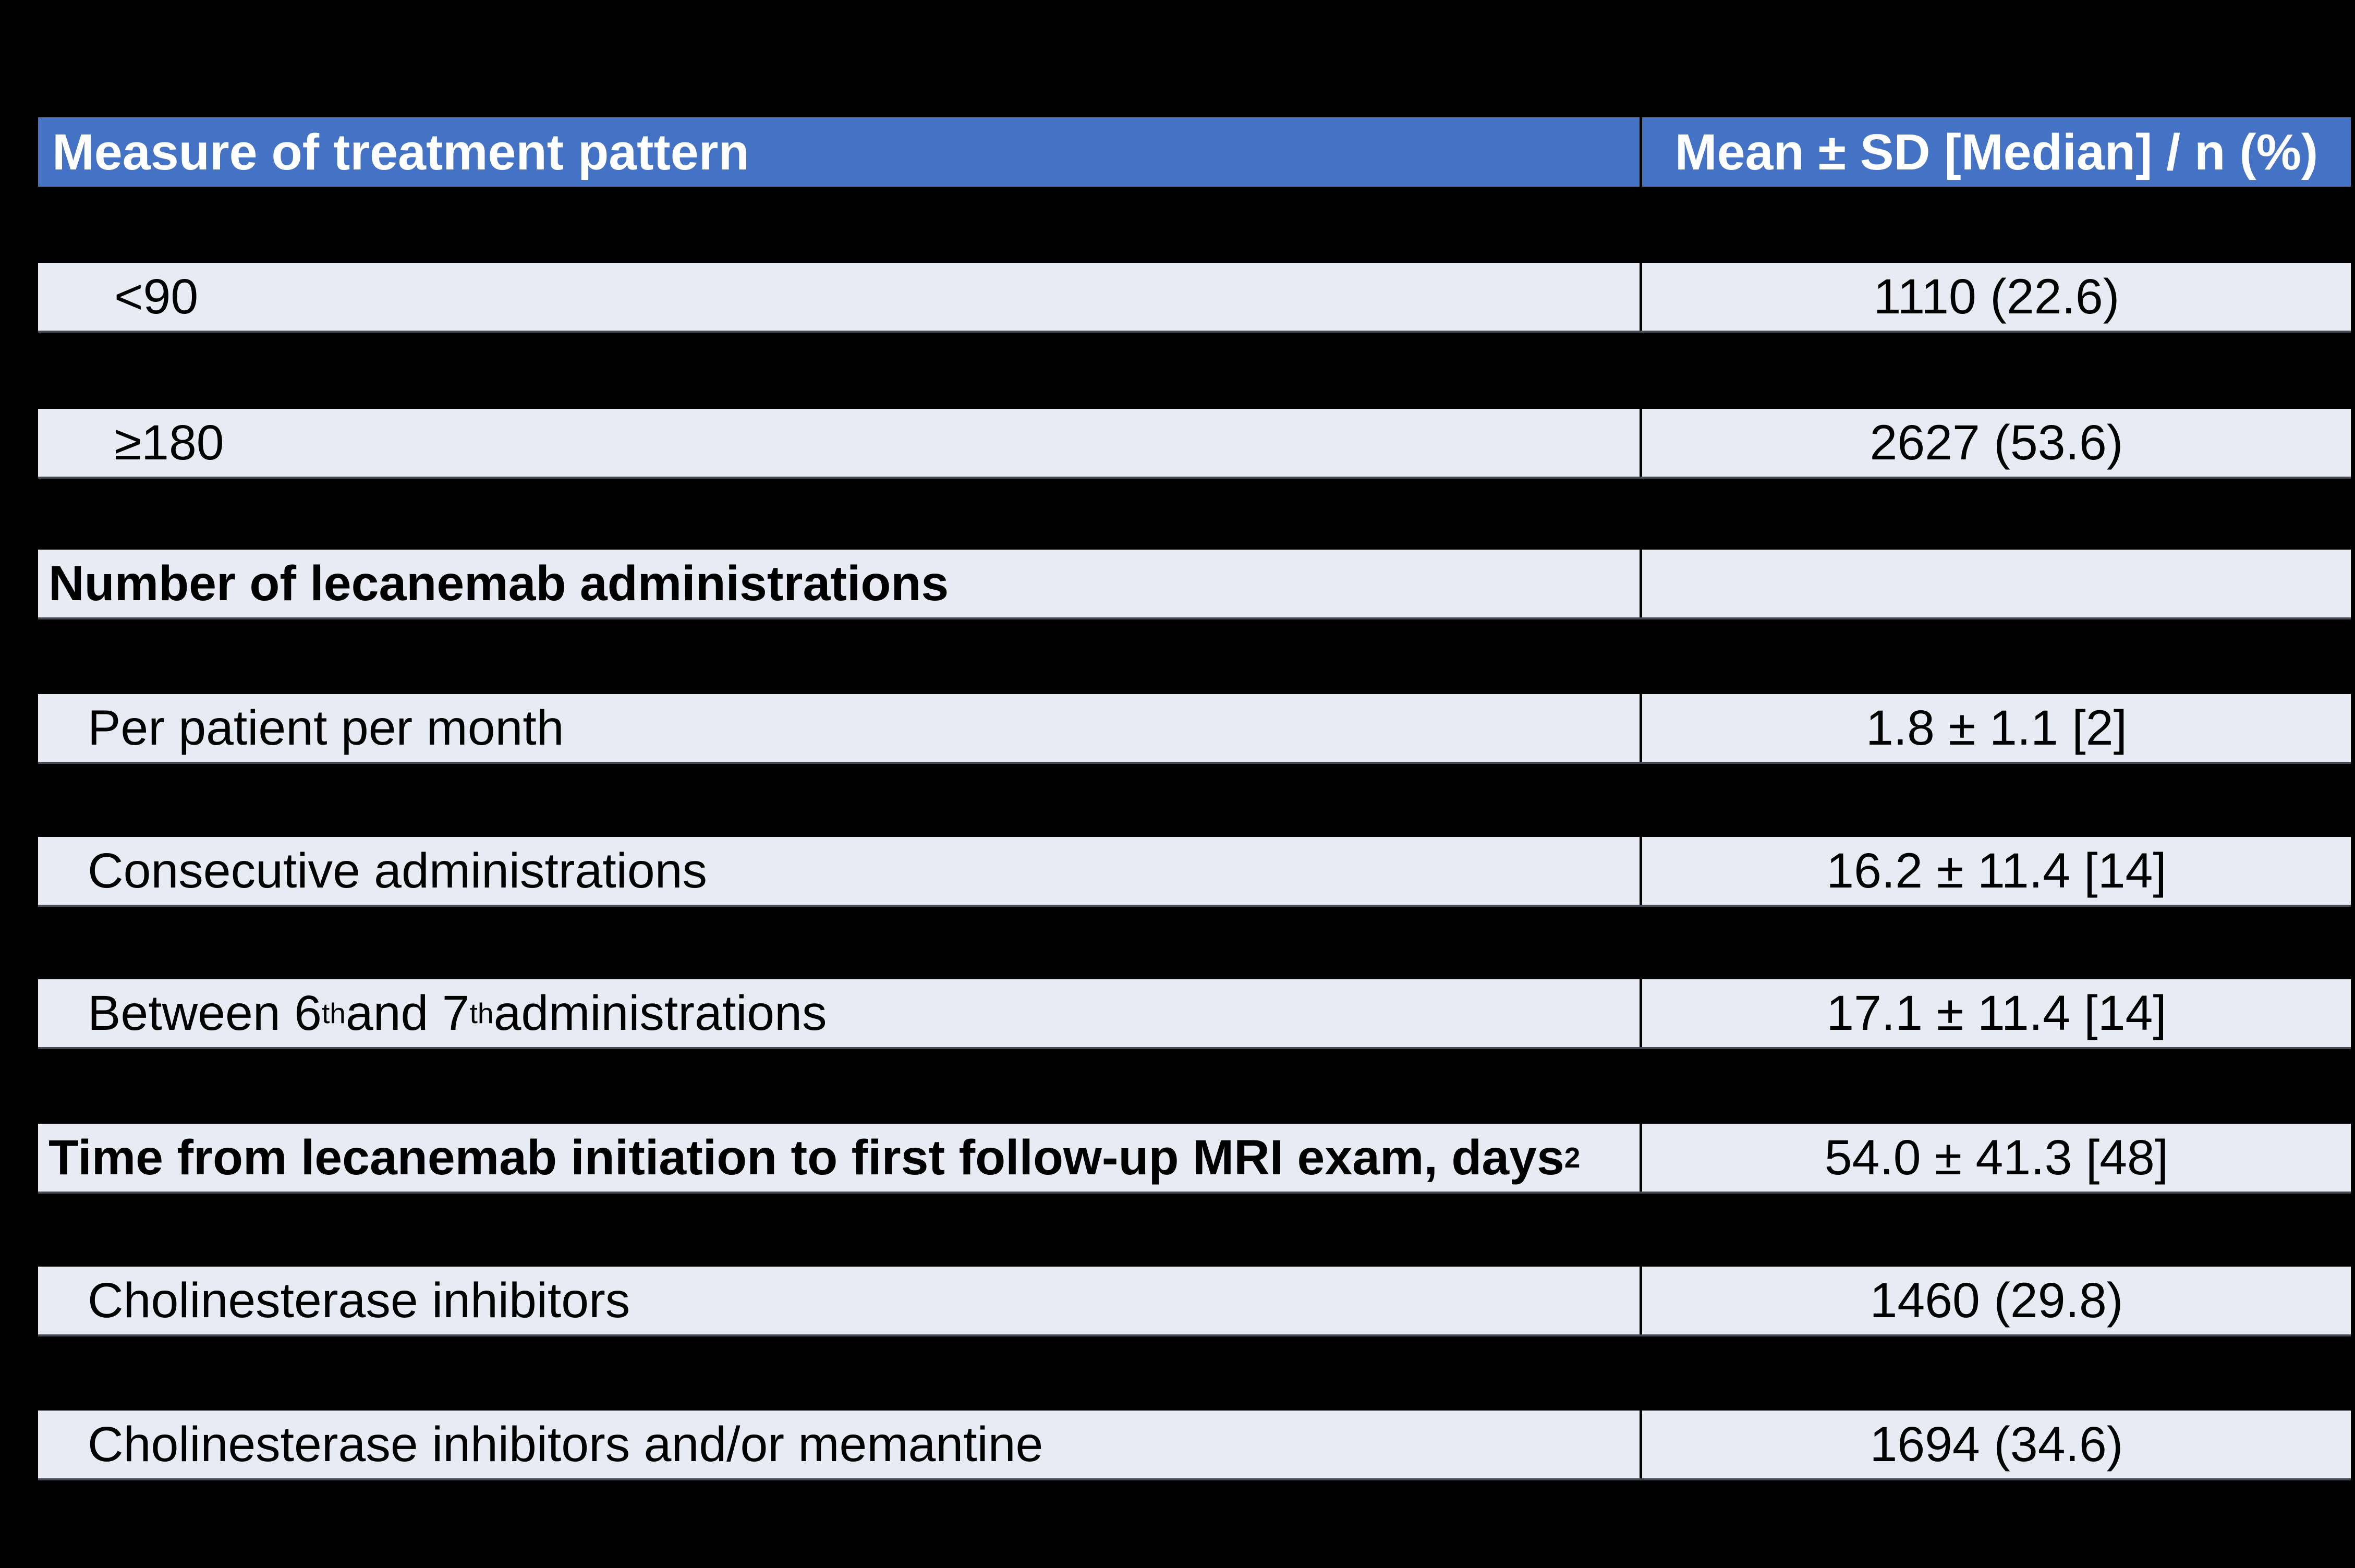  What do you see at coordinates (398, 870) in the screenshot?
I see `row-label: Consecutive administrations` at bounding box center [398, 870].